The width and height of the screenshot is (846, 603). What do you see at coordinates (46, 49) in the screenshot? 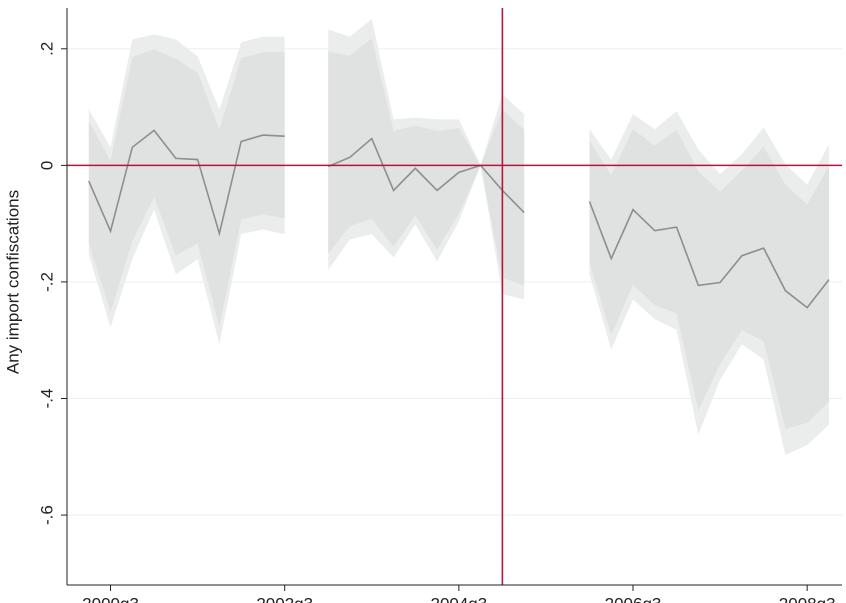
I see `y-tick-label: .2` at bounding box center [46, 49].